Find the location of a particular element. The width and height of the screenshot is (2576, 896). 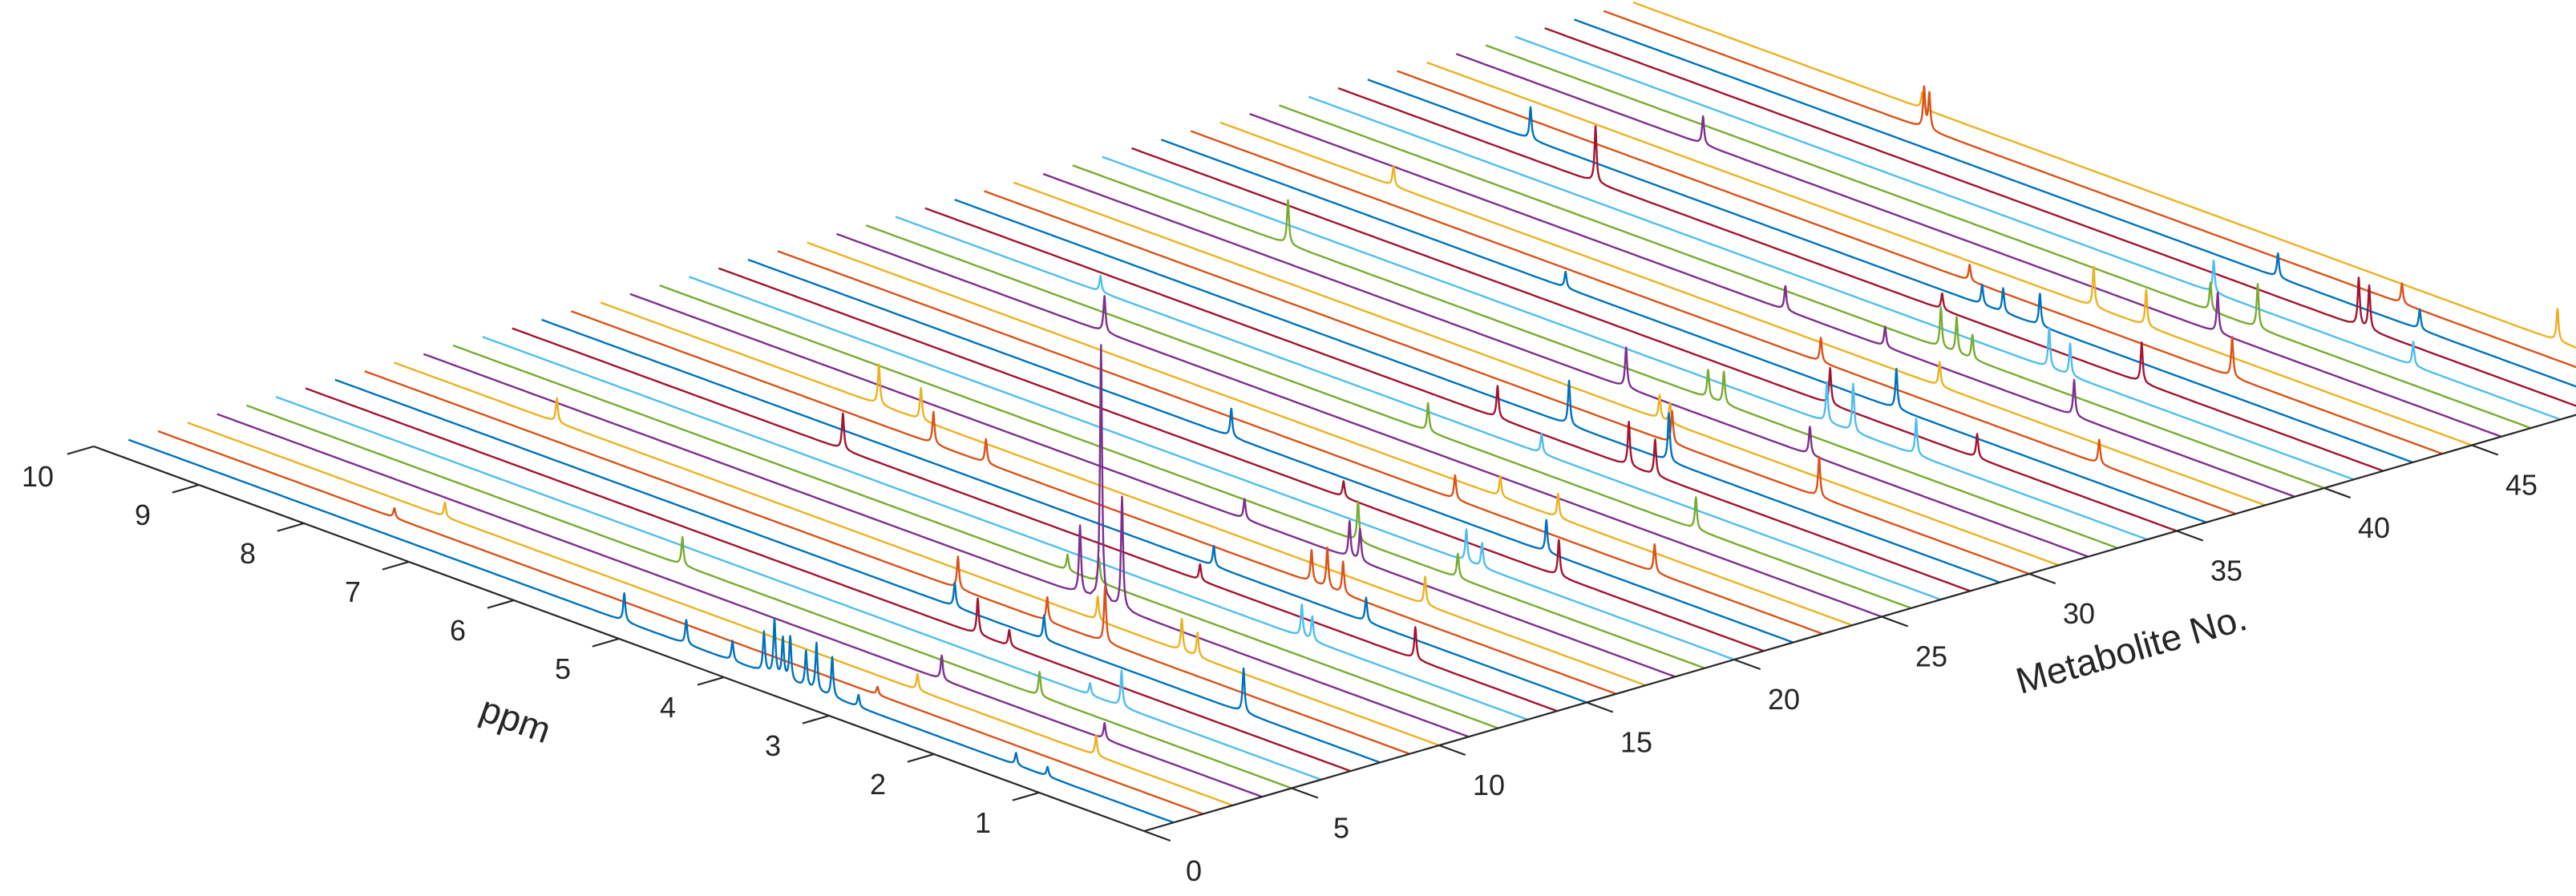

ppm-tick-label: 5 is located at coordinates (563, 668).